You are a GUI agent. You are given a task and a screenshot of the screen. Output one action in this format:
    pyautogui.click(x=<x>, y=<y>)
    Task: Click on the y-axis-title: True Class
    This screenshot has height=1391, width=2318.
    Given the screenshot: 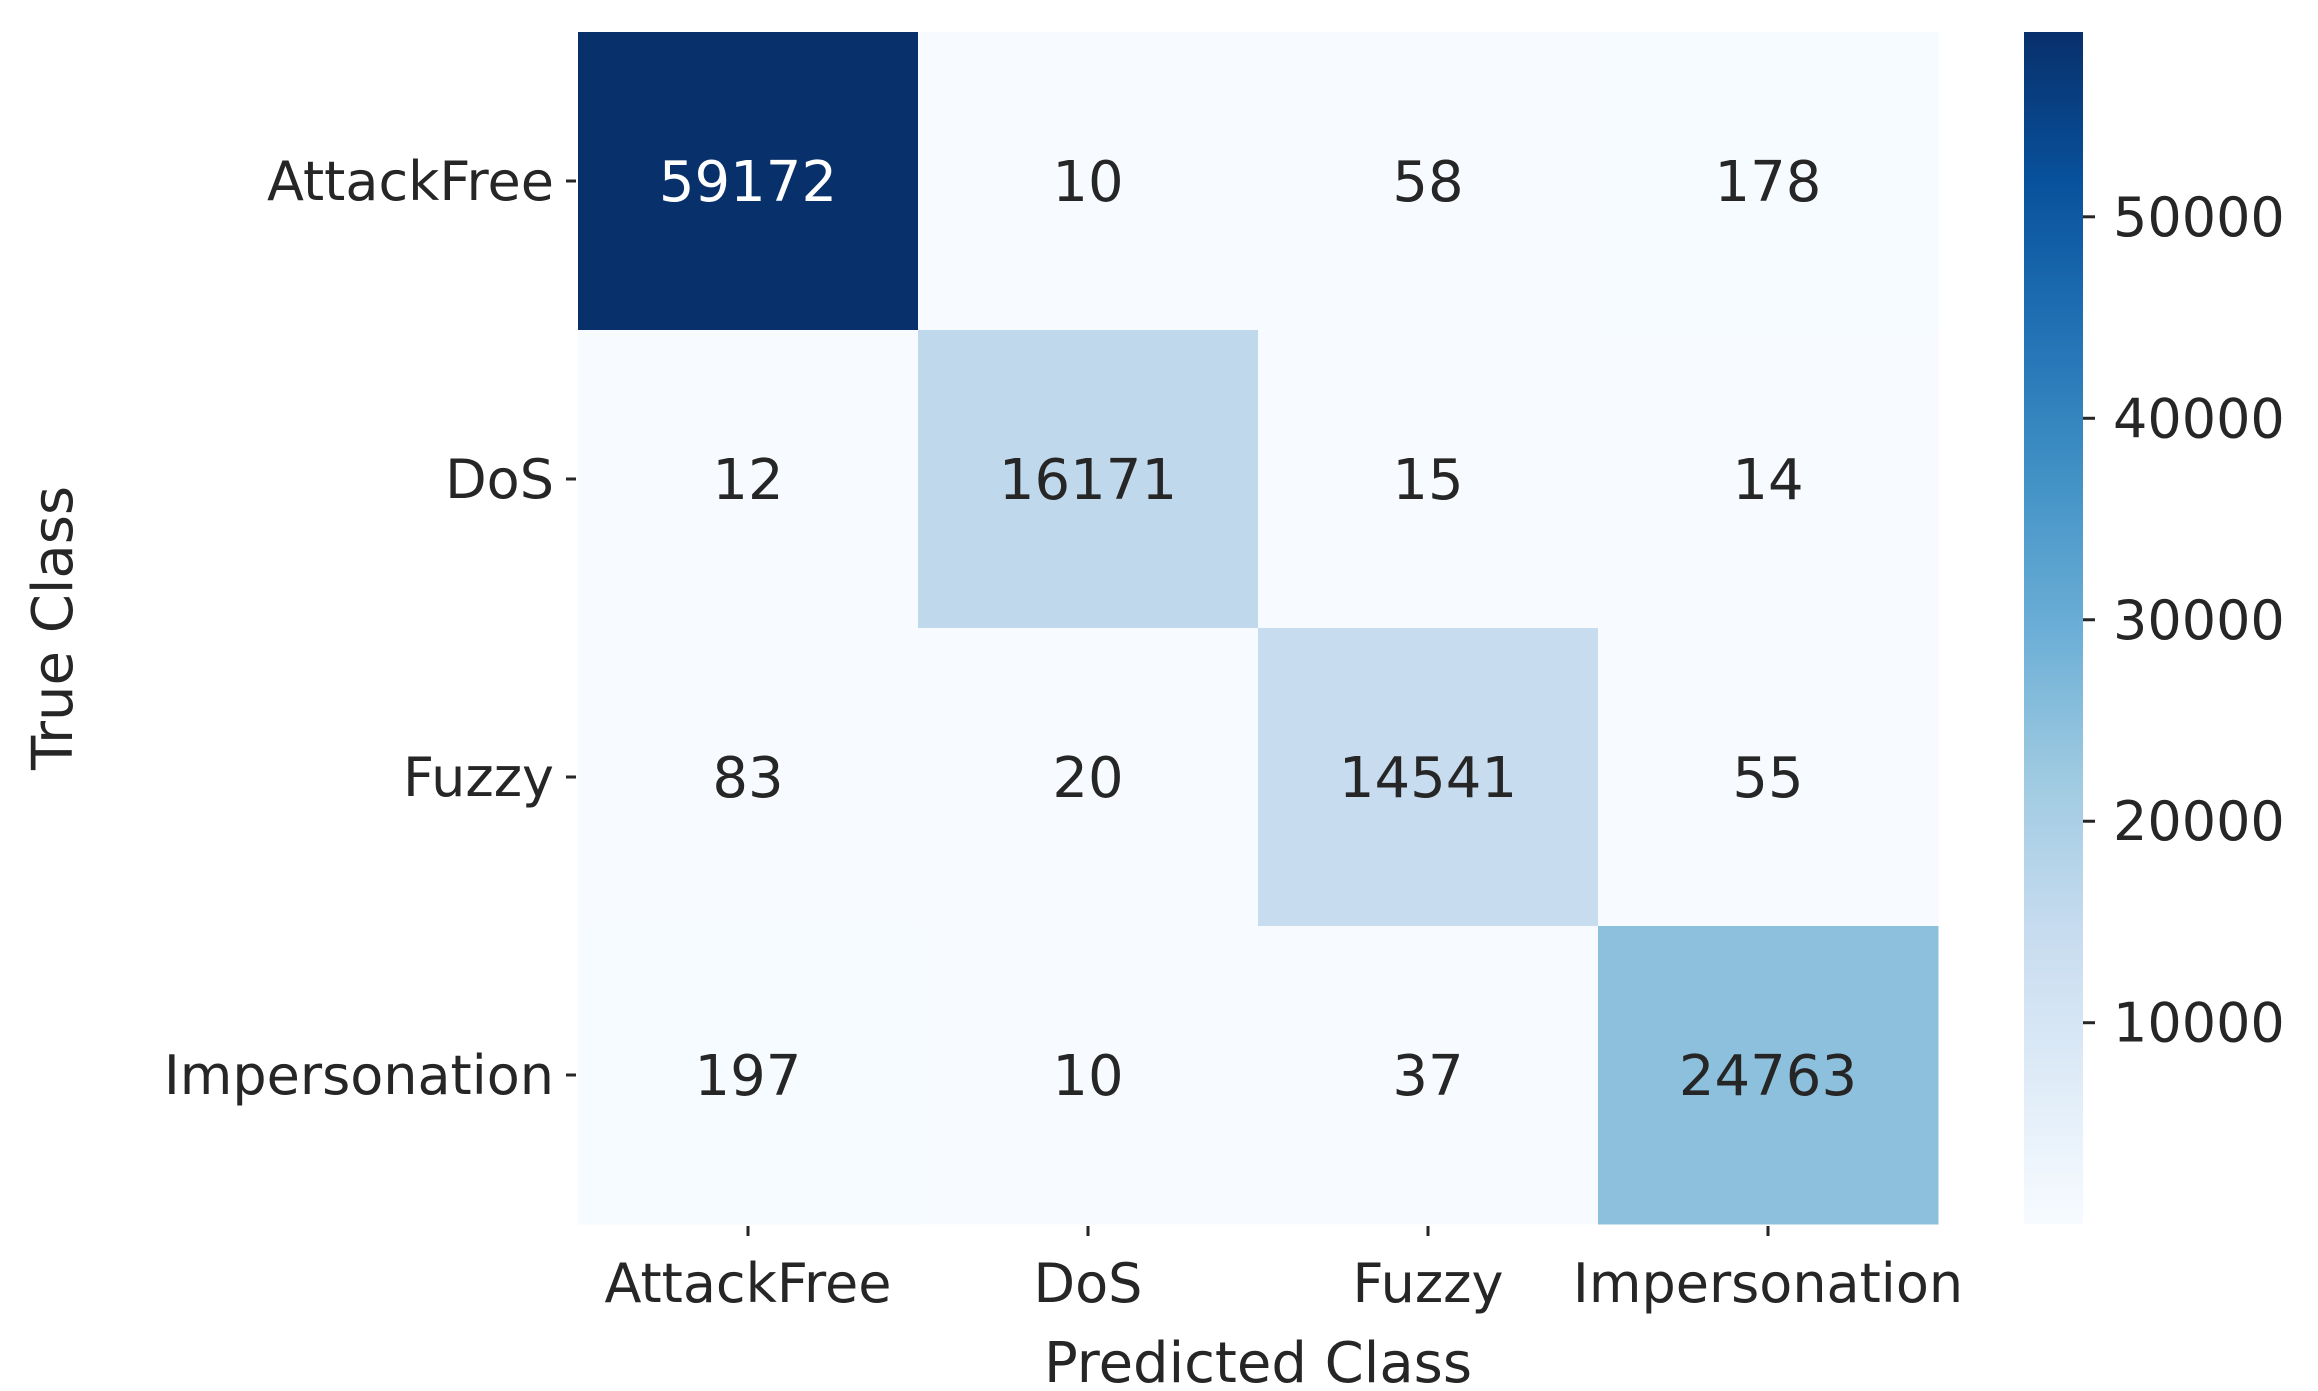 What is the action you would take?
    pyautogui.click(x=53, y=628)
    